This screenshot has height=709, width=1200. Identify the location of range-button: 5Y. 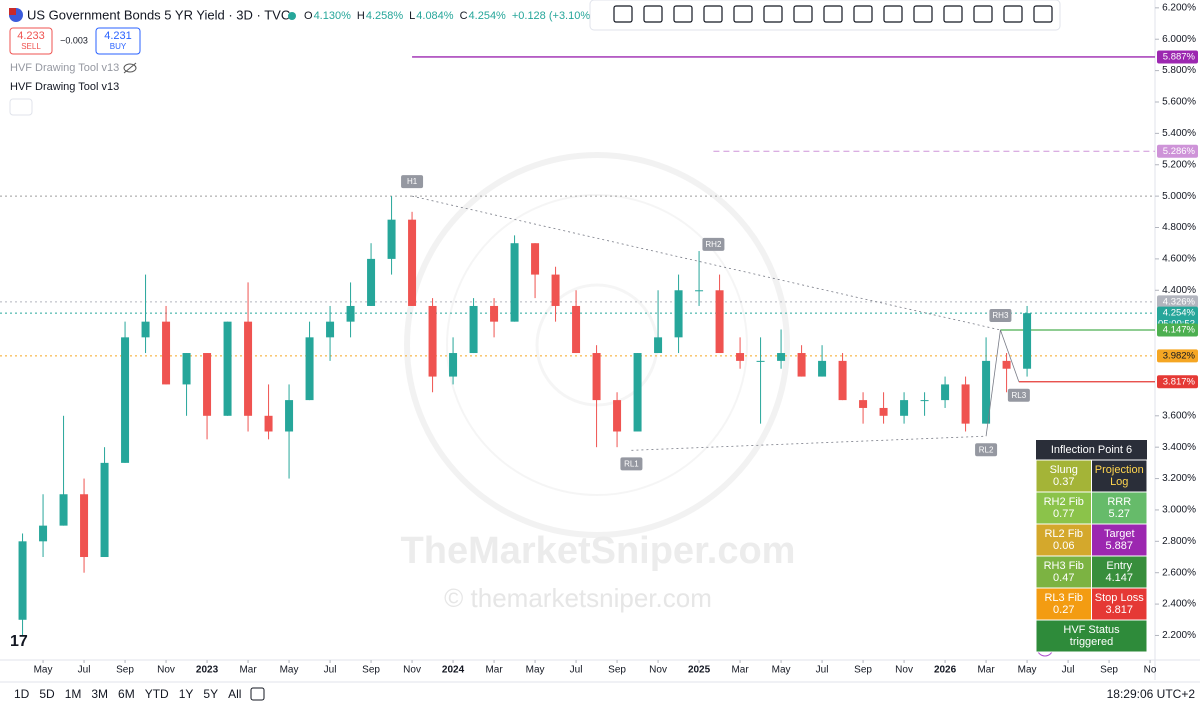
(210, 694).